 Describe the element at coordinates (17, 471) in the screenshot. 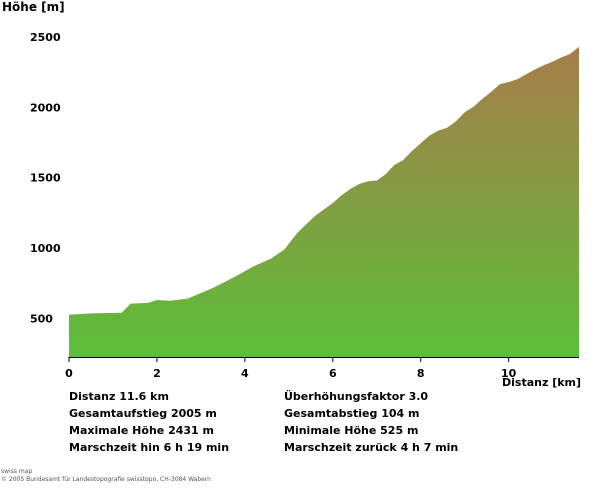

I see `footer-brand: swiss map` at that location.